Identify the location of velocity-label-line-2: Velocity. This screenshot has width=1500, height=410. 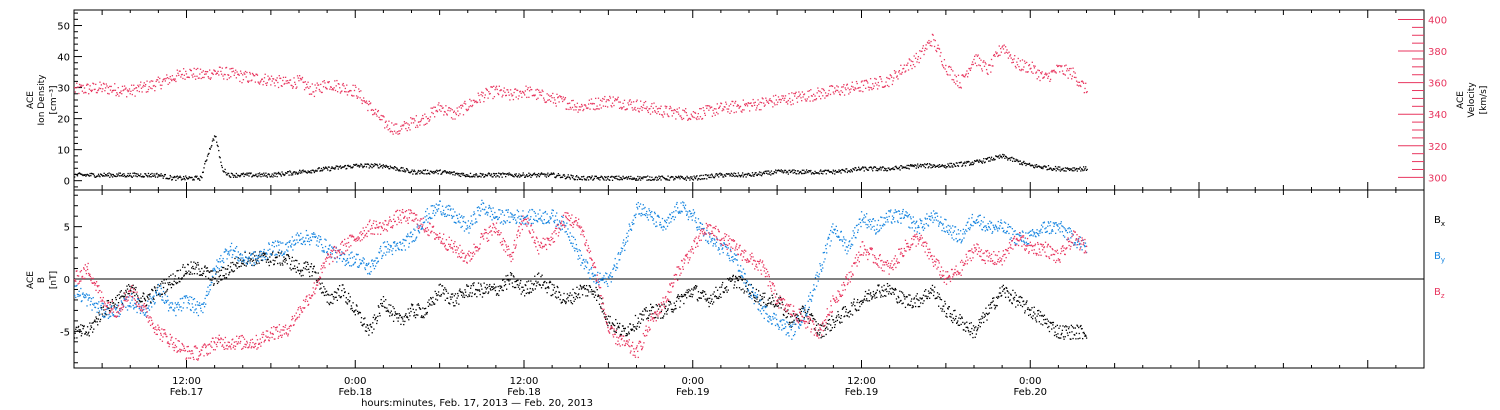
(1472, 100).